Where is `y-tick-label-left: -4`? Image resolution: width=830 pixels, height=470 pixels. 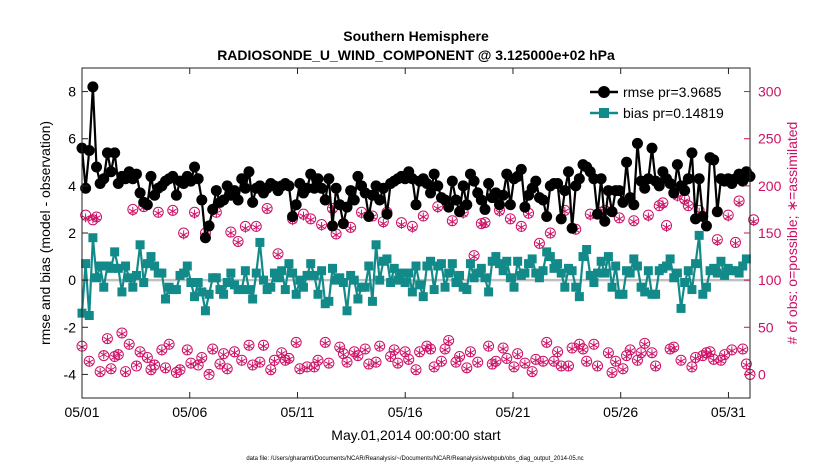
y-tick-label-left: -4 is located at coordinates (70, 374).